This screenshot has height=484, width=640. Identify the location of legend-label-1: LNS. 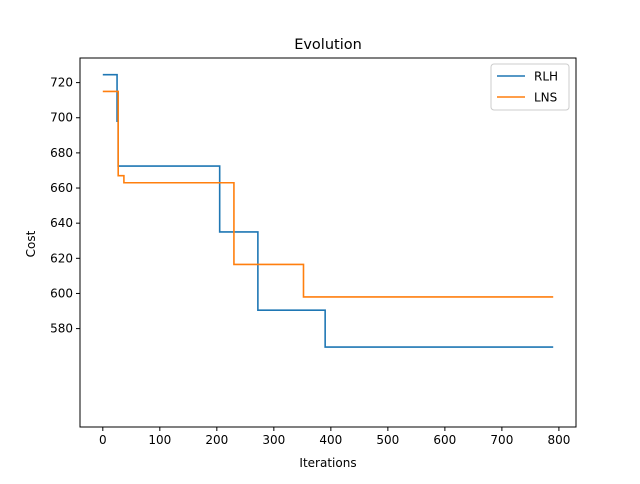
(545, 98).